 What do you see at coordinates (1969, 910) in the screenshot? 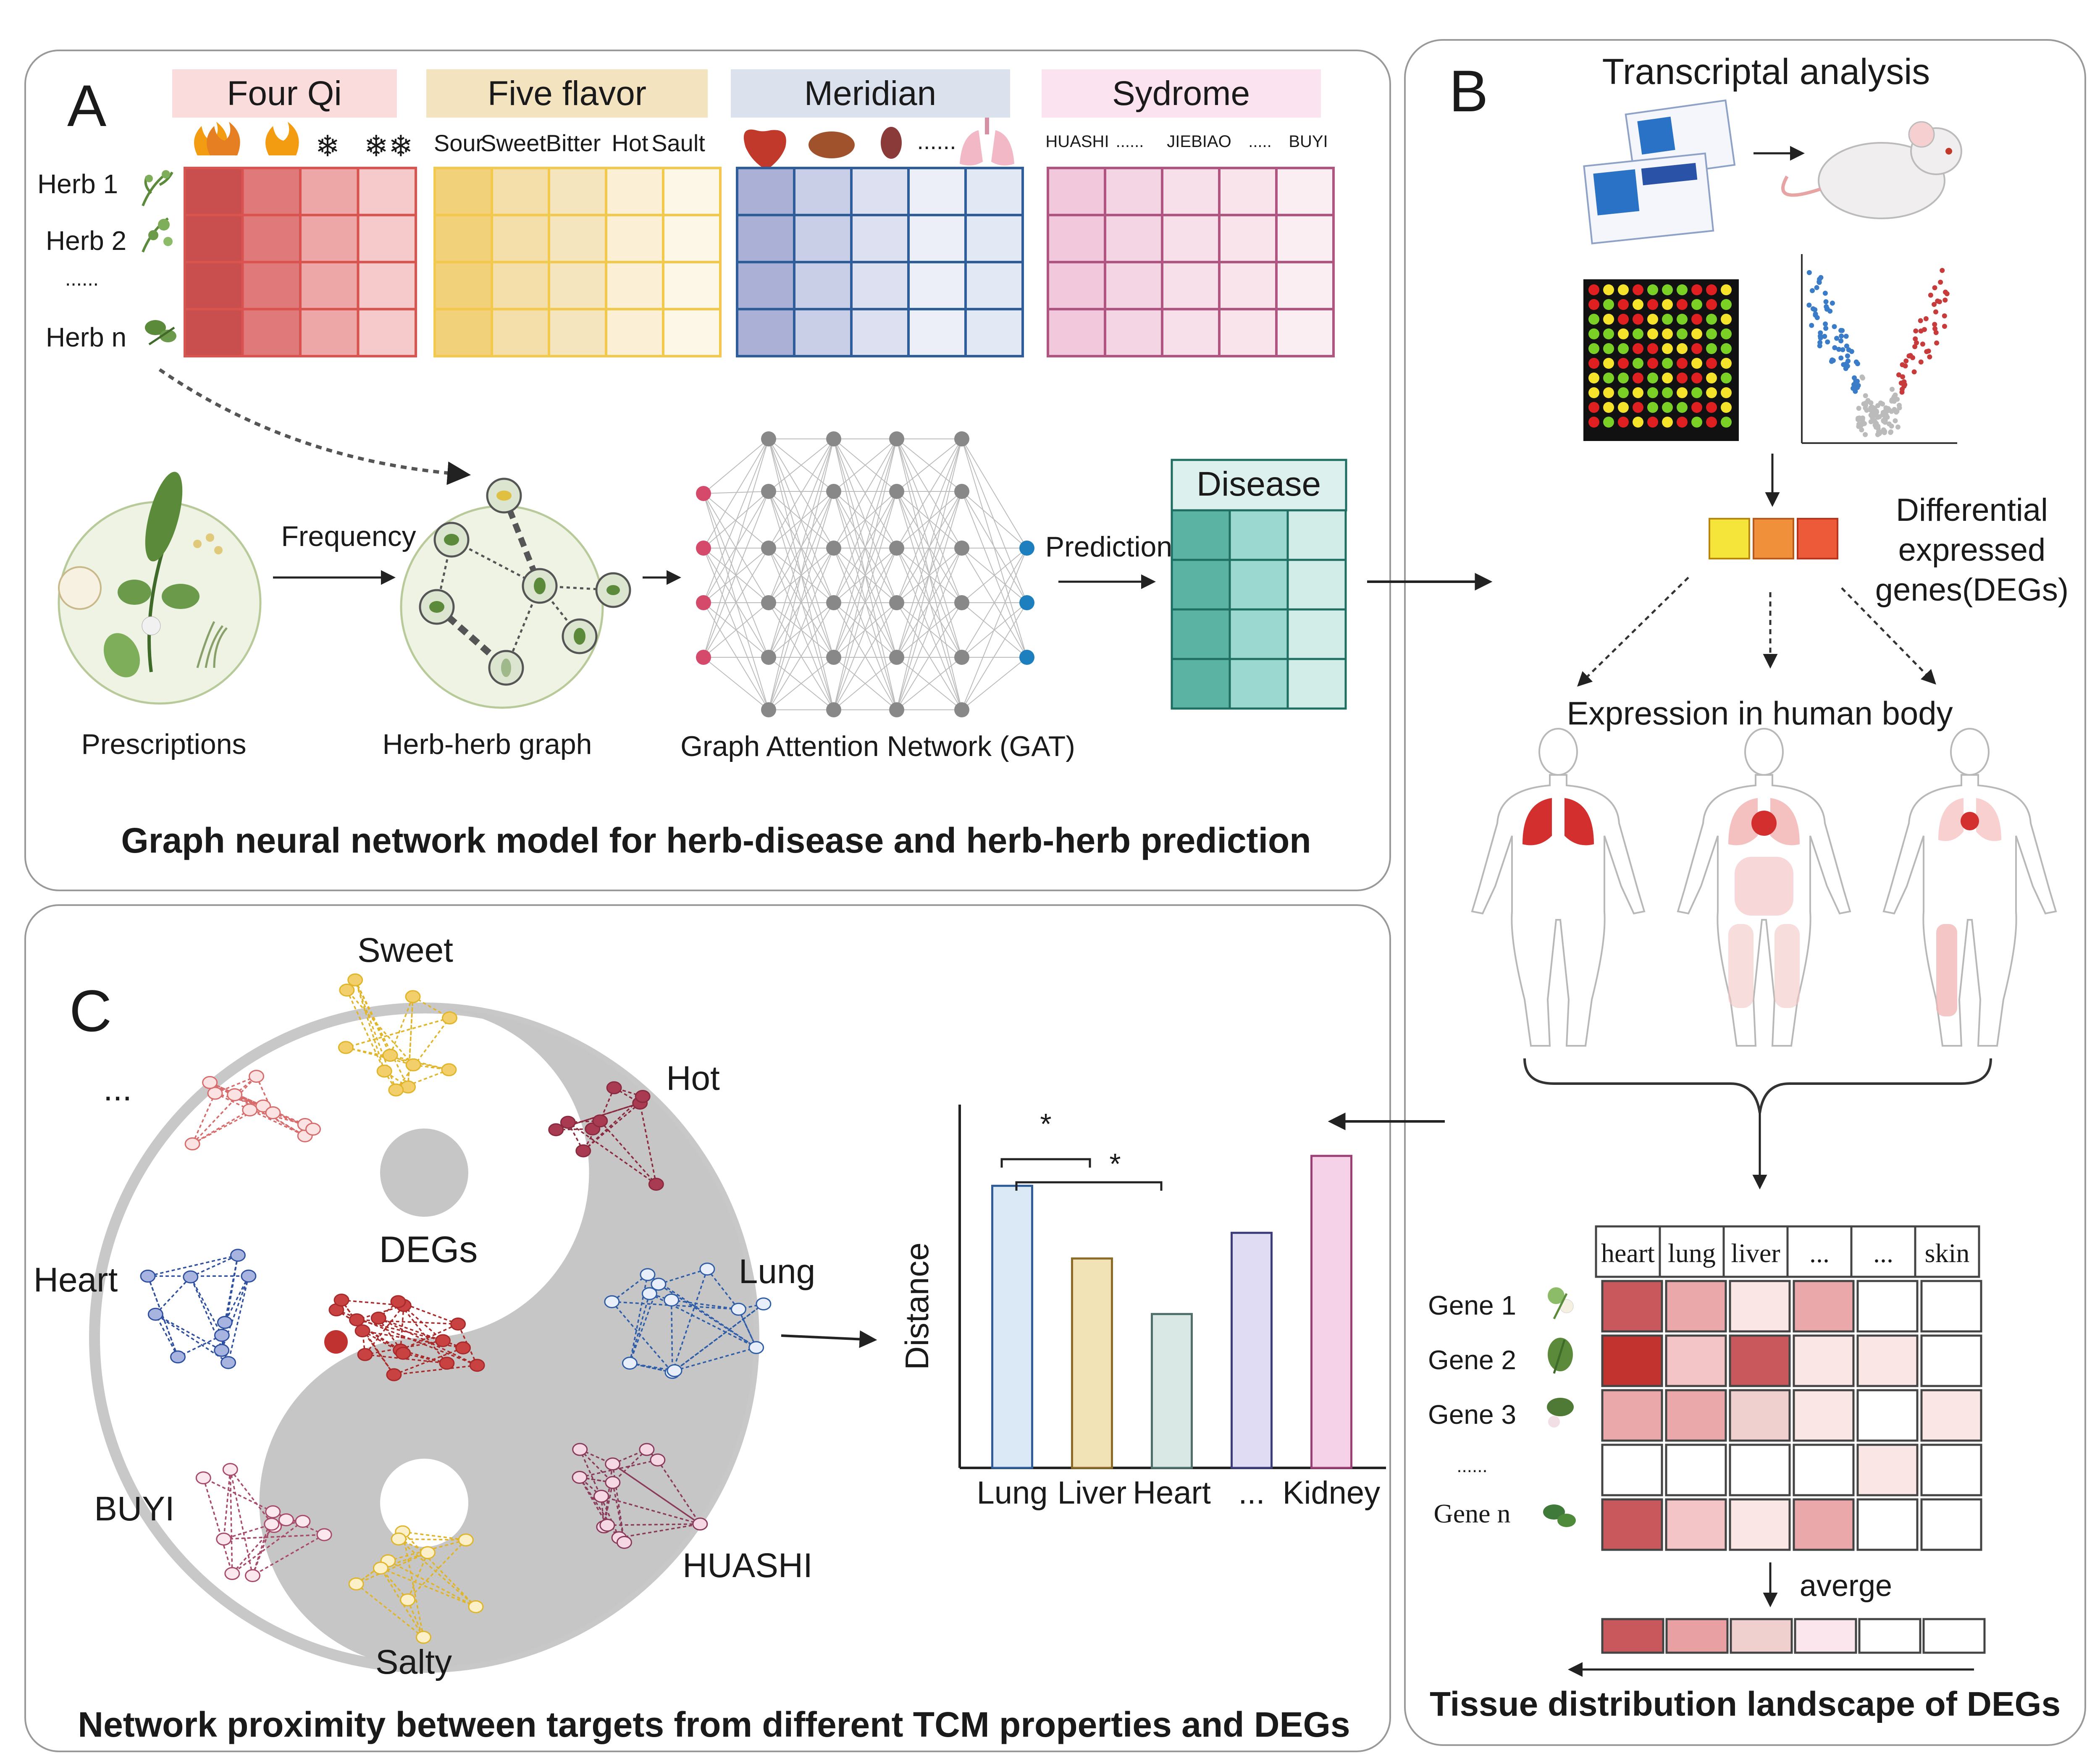
I see `body-outline` at bounding box center [1969, 910].